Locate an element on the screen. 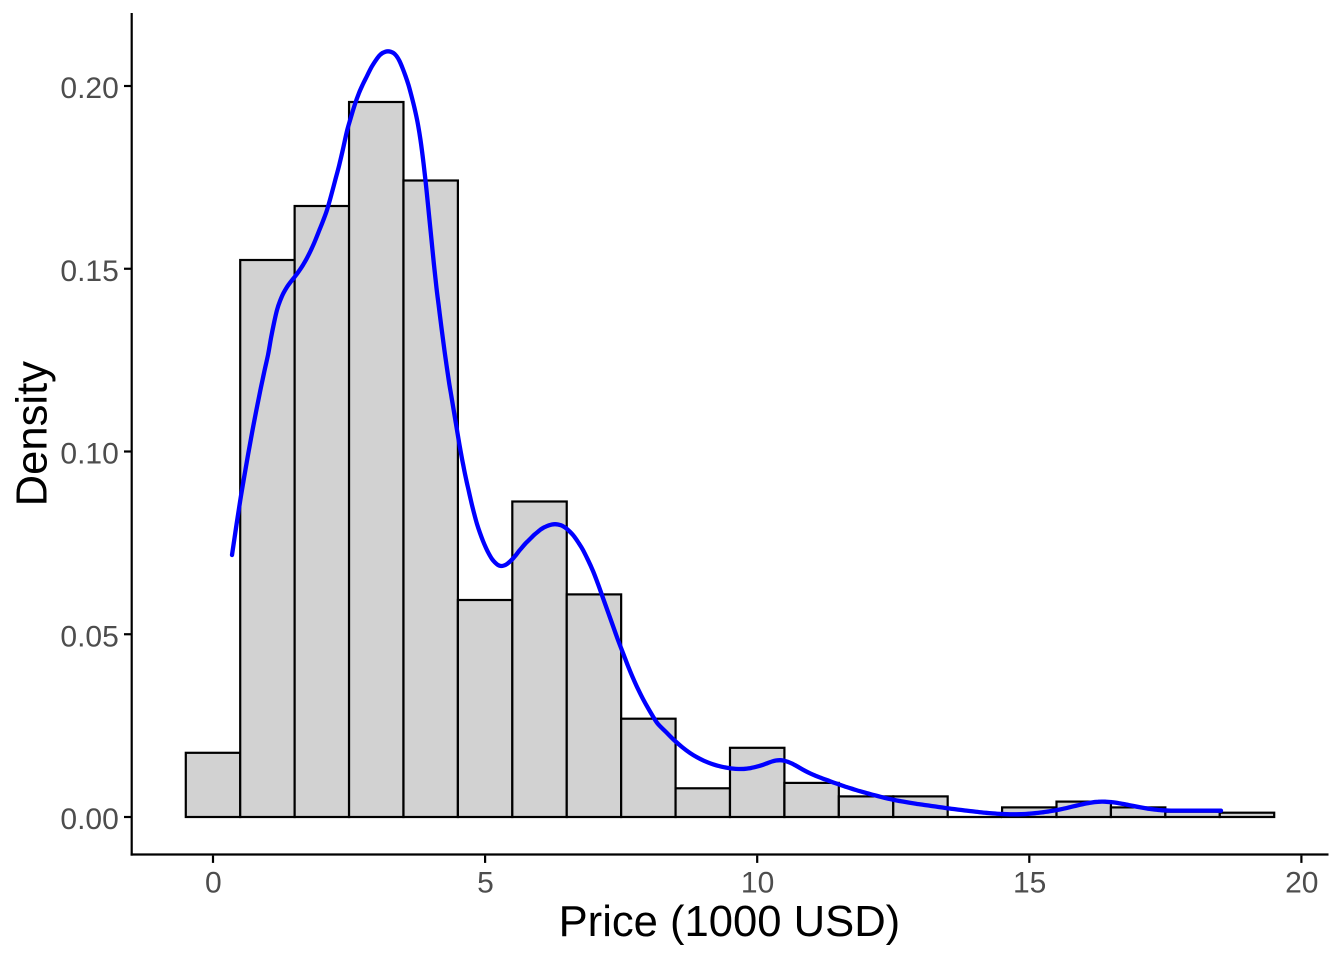  svg-text: 0.05 is located at coordinates (89, 636).